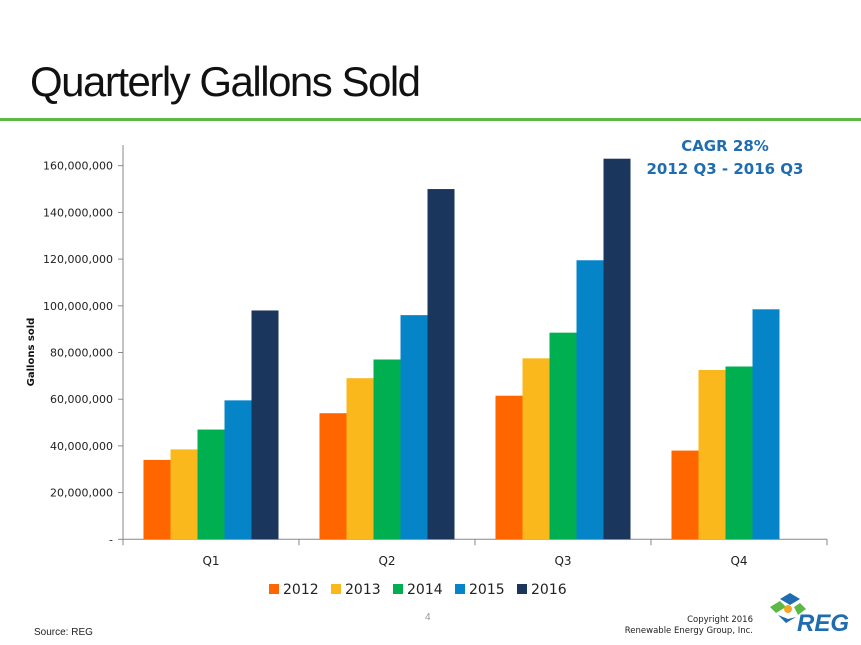 This screenshot has height=645, width=861. What do you see at coordinates (617, 349) in the screenshot?
I see `bar-2016-Q3` at bounding box center [617, 349].